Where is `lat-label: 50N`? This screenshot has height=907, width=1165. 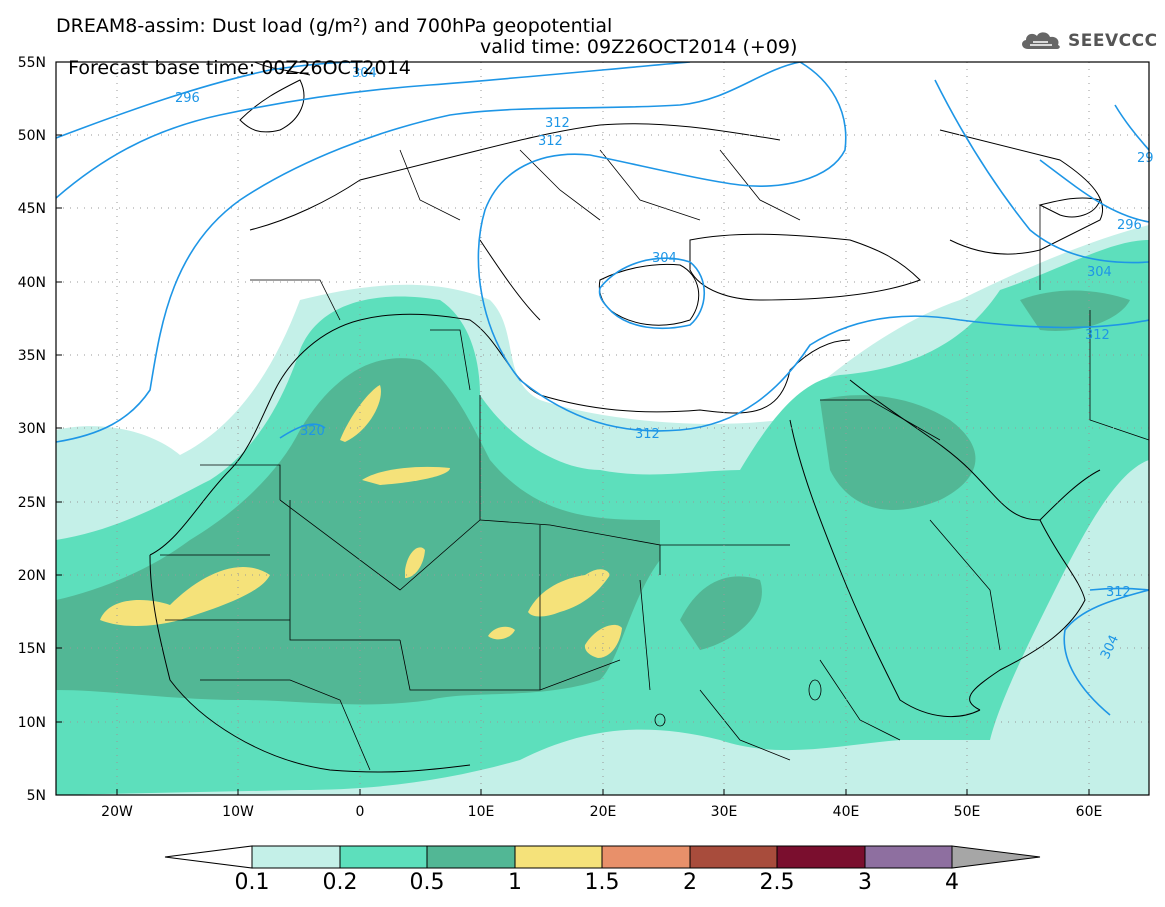 lat-label: 50N is located at coordinates (32, 136).